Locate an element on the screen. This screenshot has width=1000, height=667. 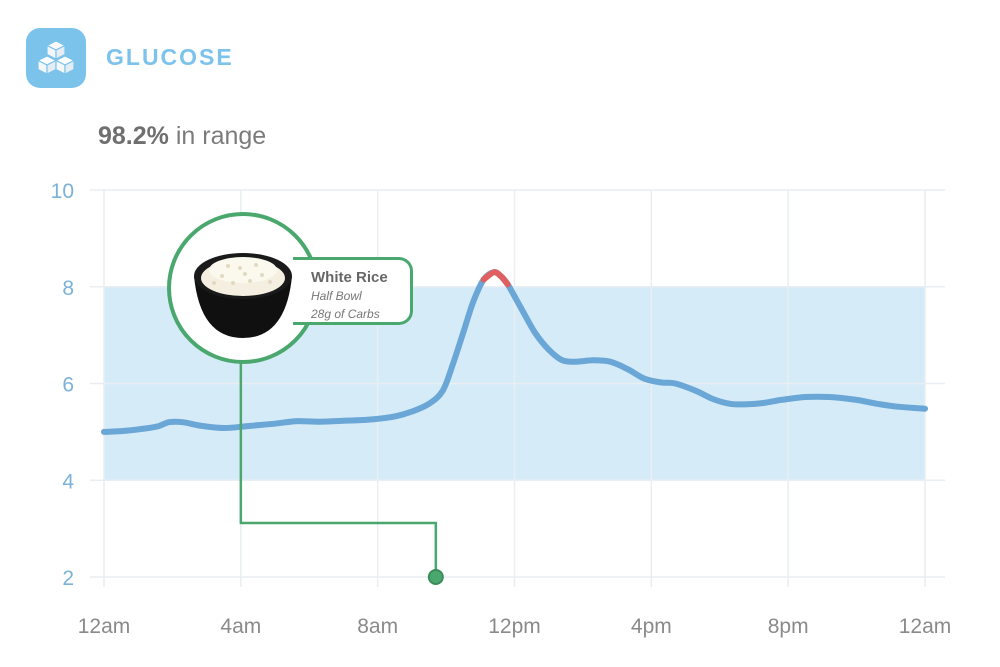
app-icon is located at coordinates (56, 58).